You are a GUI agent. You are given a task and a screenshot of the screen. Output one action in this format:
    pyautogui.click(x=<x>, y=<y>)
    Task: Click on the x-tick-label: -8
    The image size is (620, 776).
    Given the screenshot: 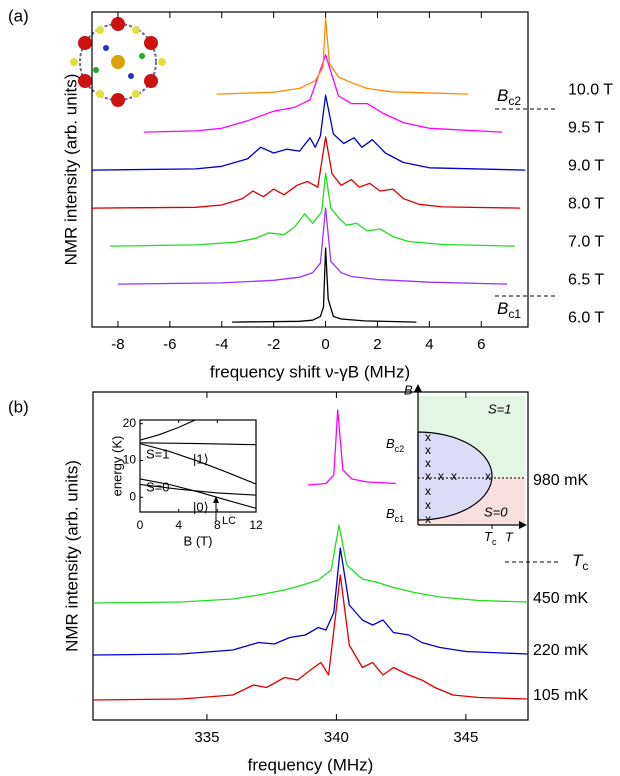 What is the action you would take?
    pyautogui.click(x=117, y=344)
    